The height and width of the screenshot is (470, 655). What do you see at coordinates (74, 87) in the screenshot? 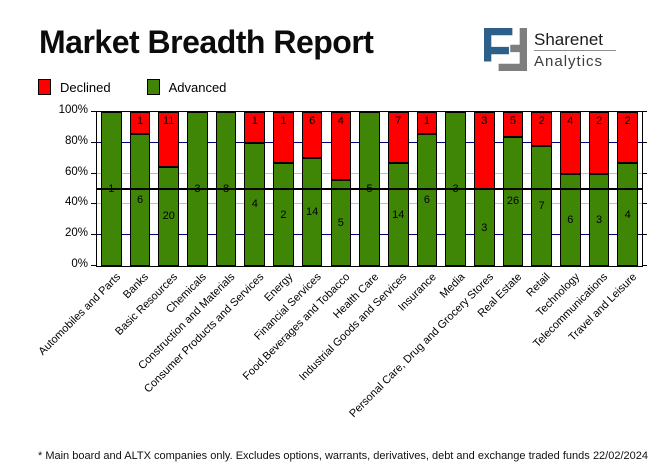
I see `legend-item-declined: Declined` at bounding box center [74, 87].